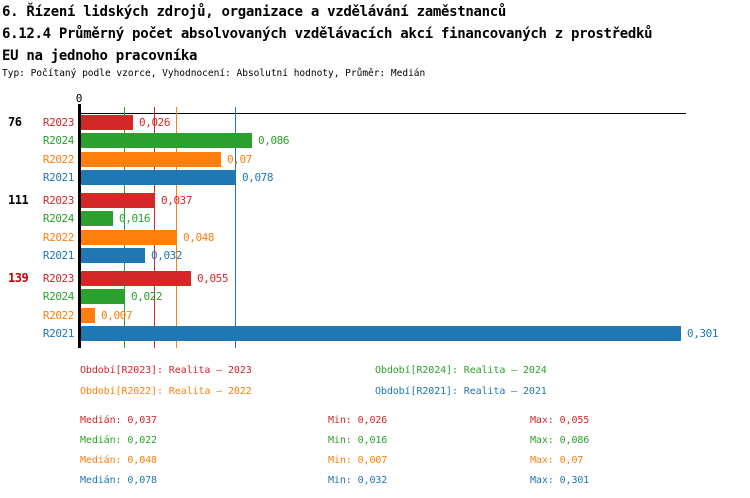 This screenshot has height=498, width=750. What do you see at coordinates (117, 315) in the screenshot?
I see `bar-value-label: 0,007` at bounding box center [117, 315].